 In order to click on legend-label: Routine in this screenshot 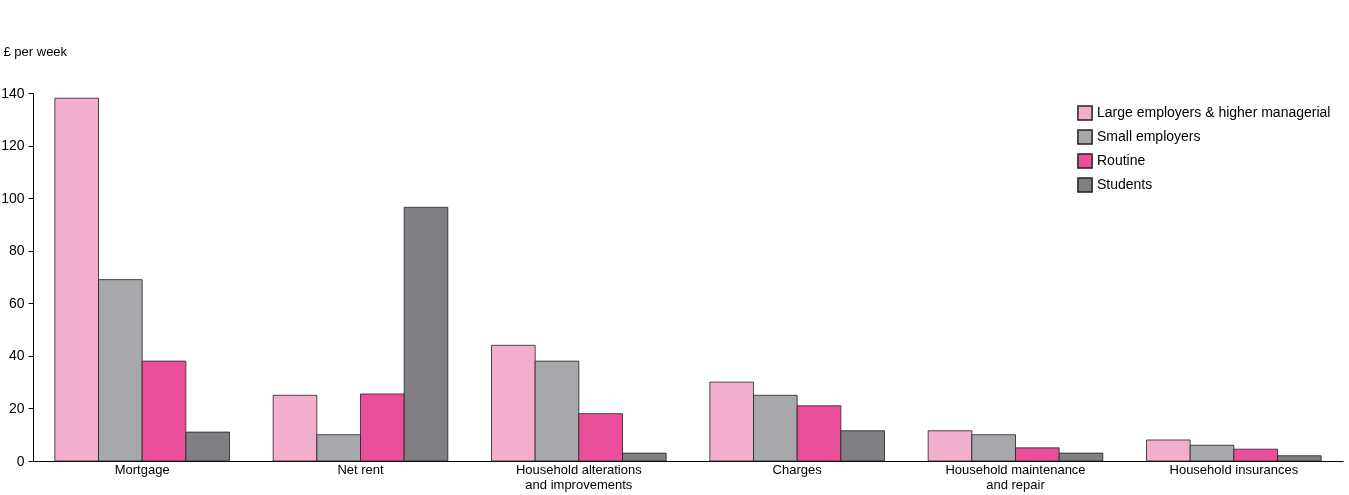, I will do `click(1121, 160)`.